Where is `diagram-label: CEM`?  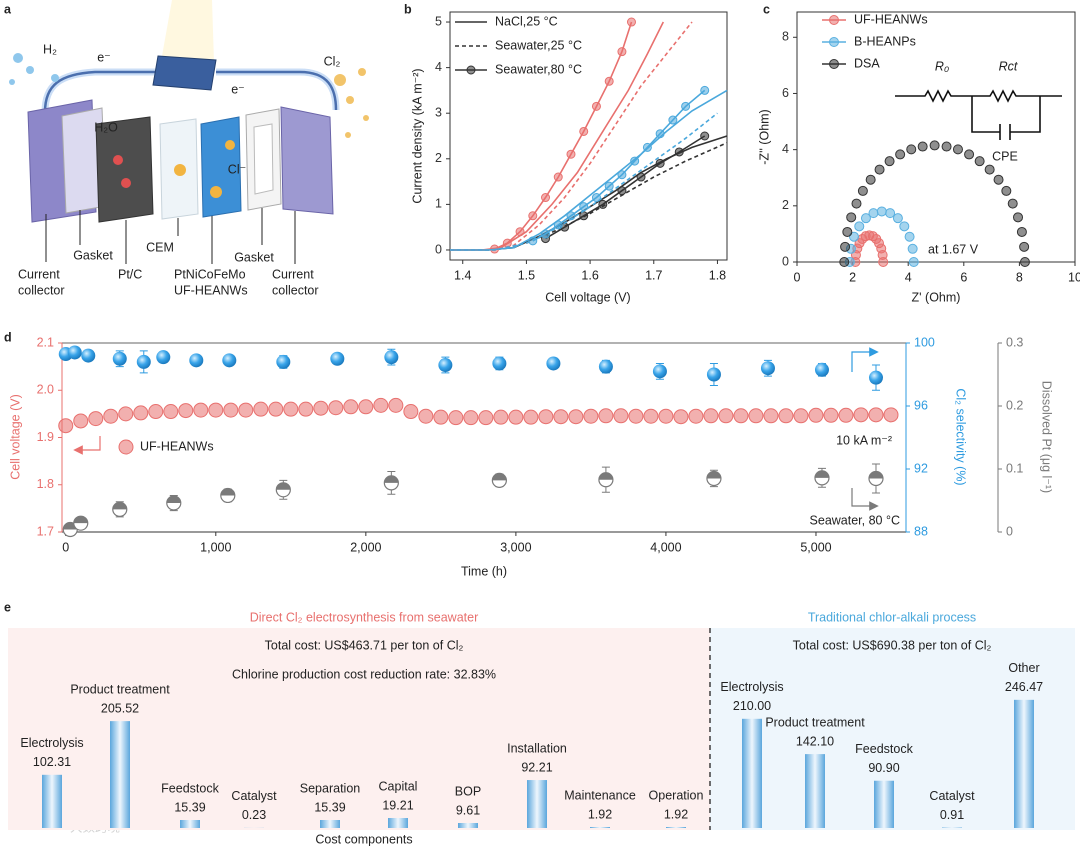 diagram-label: CEM is located at coordinates (160, 247).